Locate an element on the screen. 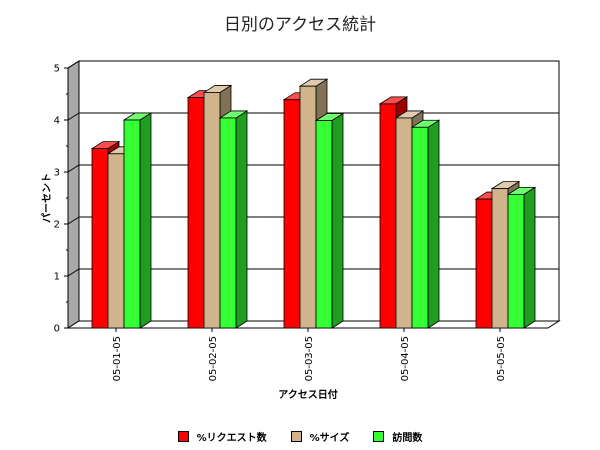  legend-label: %サイズ is located at coordinates (329, 438).